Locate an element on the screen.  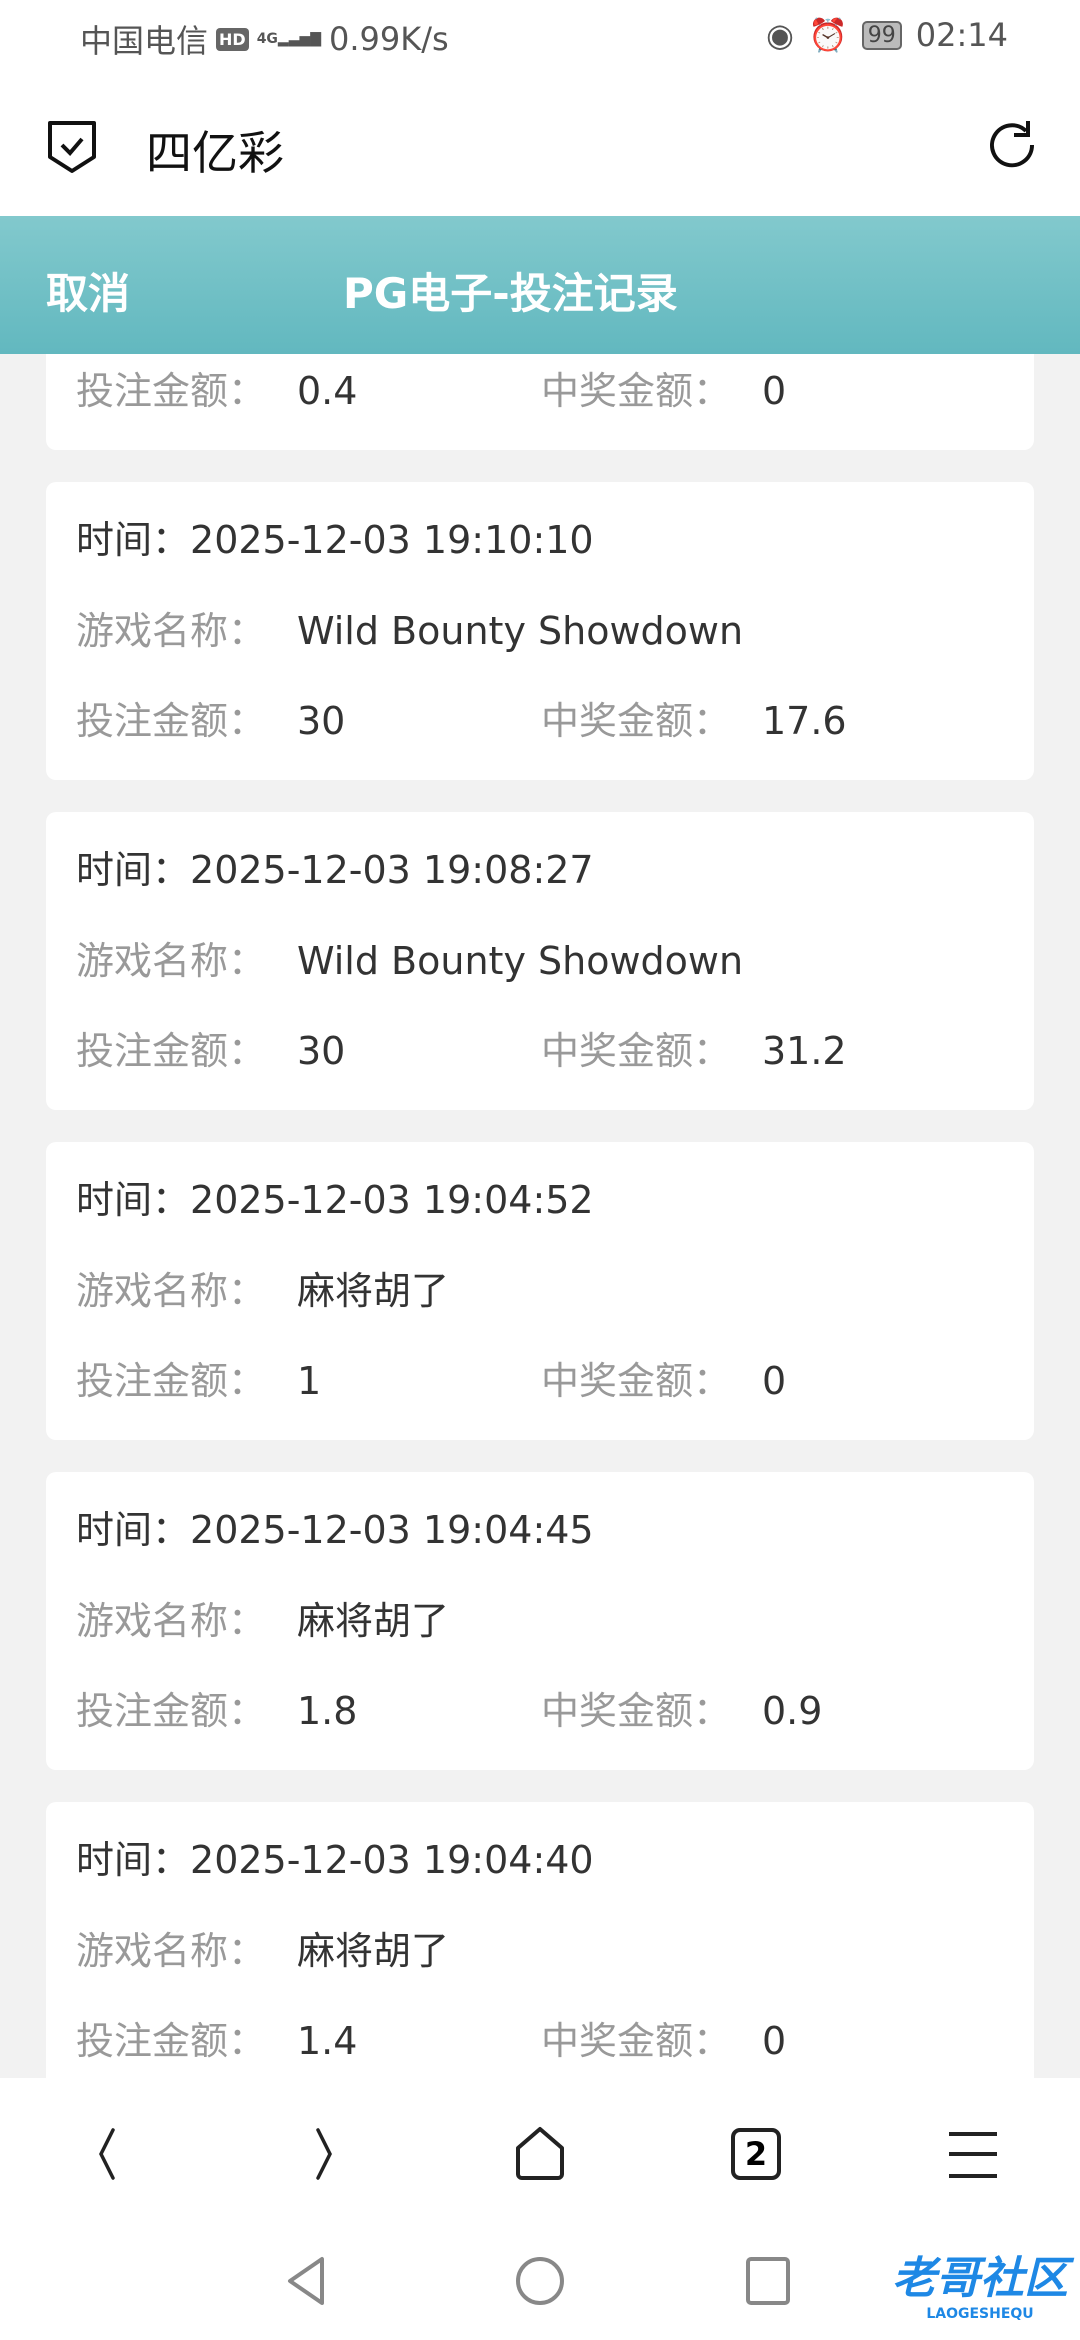
bet-value: 0.4 is located at coordinates (327, 391).